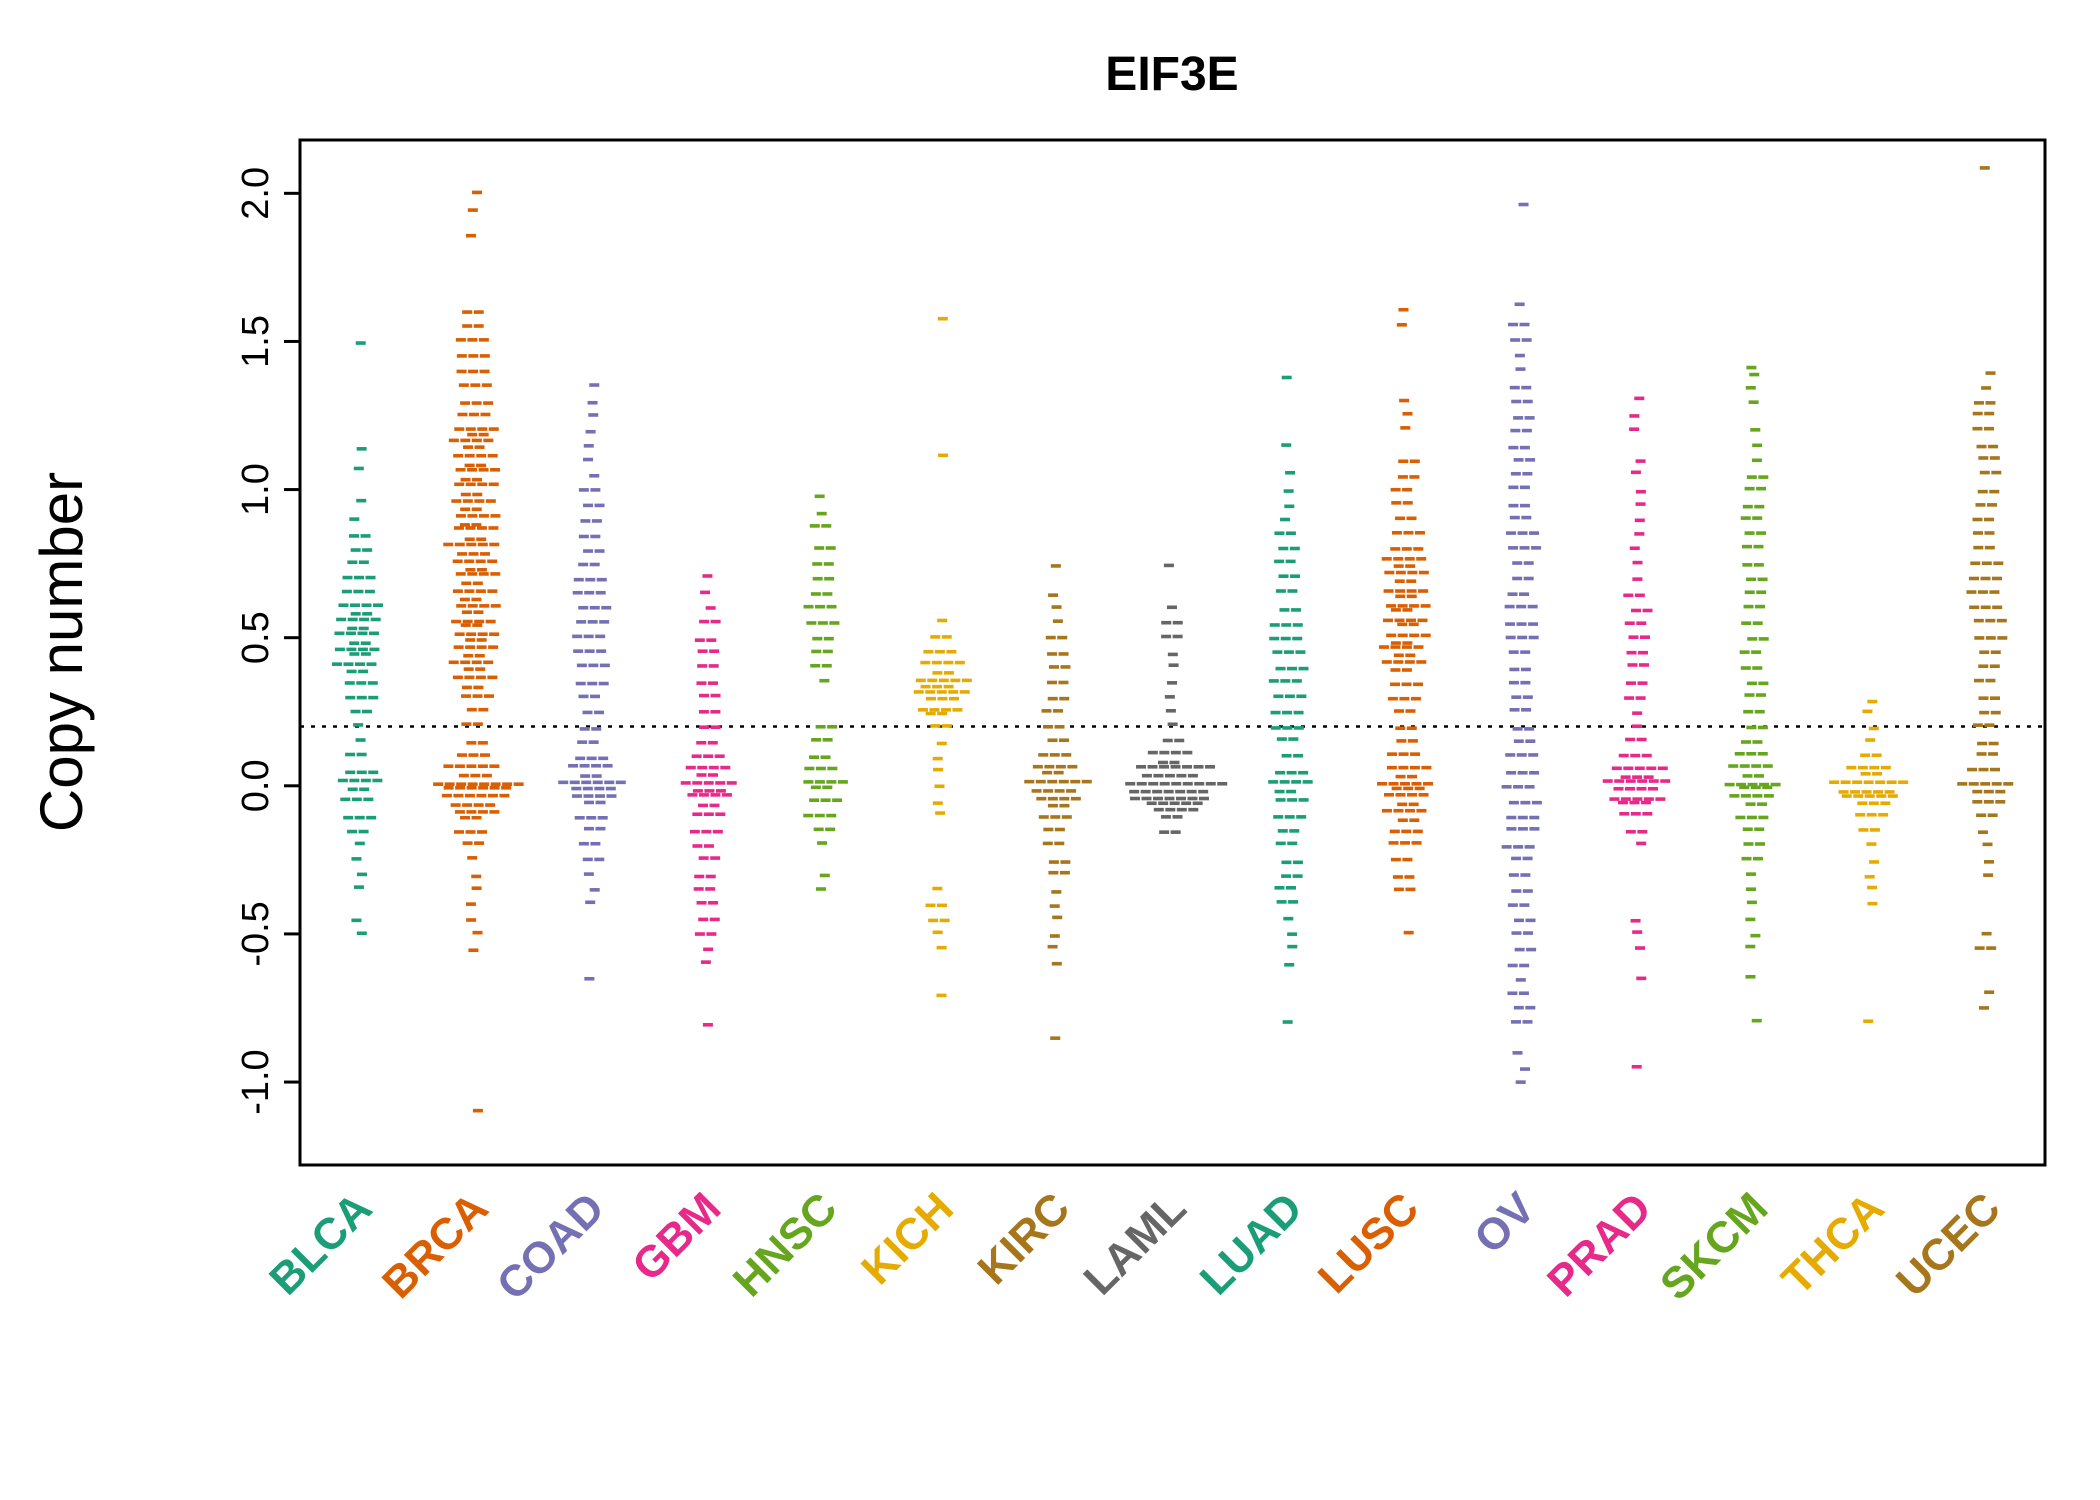 This screenshot has height=1500, width=2100. Describe the element at coordinates (676, 1236) in the screenshot. I see `category-label-GBM: GBM` at that location.